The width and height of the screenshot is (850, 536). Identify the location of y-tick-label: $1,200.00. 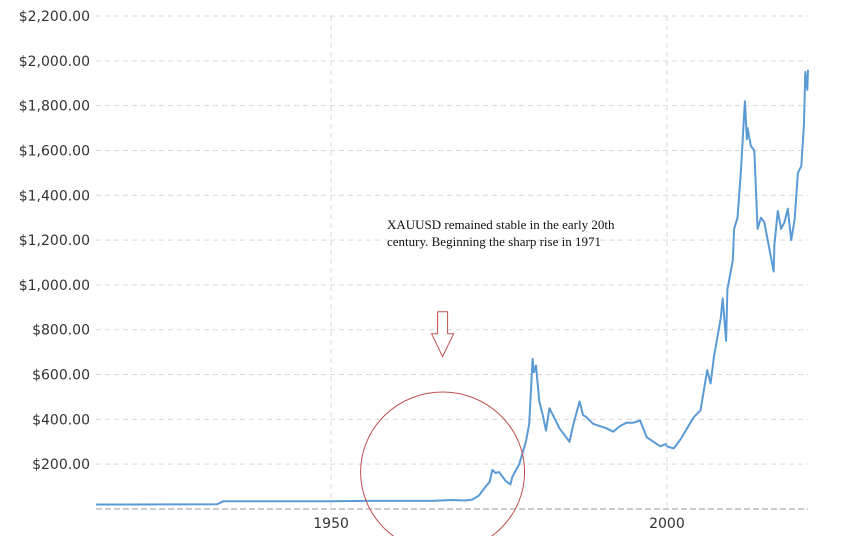
(54, 241).